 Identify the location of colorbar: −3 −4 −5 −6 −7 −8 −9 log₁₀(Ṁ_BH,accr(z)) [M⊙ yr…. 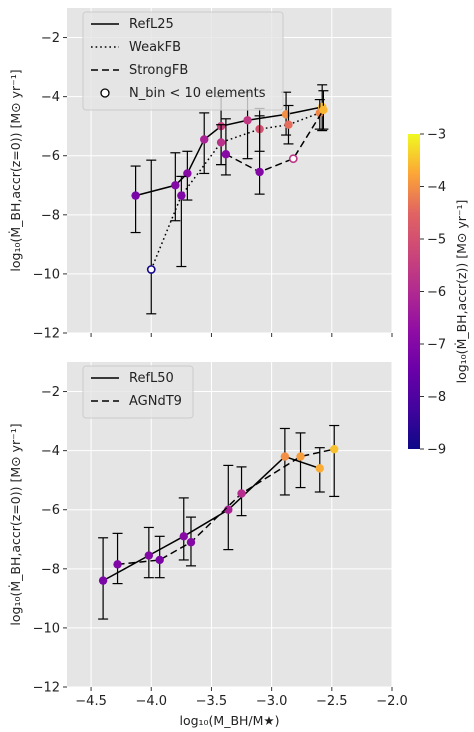
(438, 293).